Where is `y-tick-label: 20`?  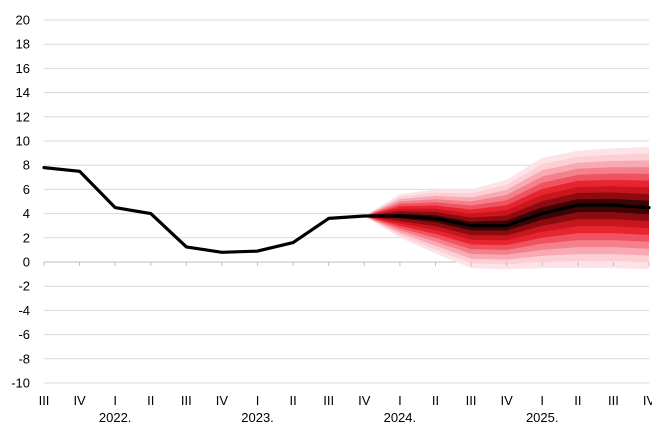
y-tick-label: 20 is located at coordinates (23, 20).